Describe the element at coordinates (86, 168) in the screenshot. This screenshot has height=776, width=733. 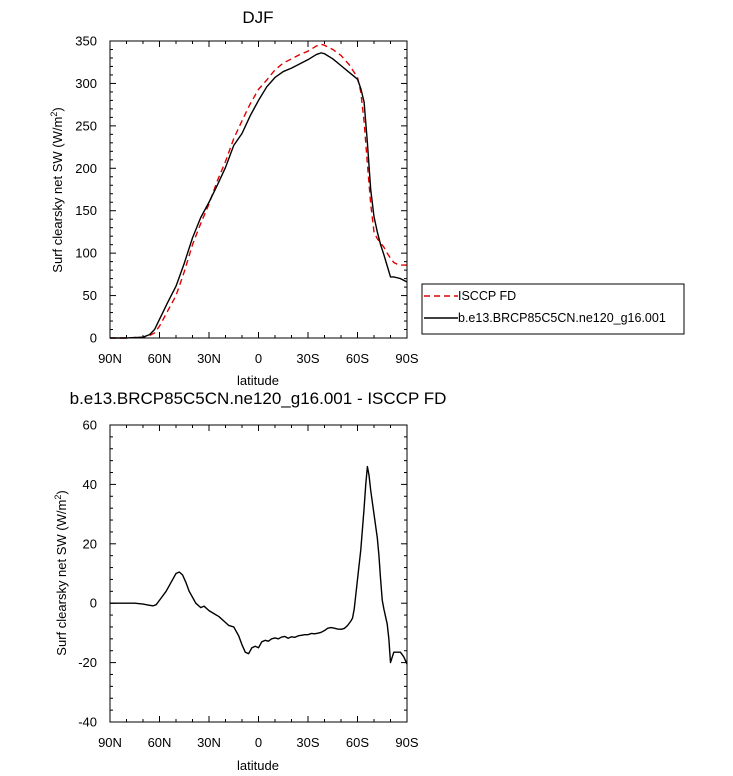
I see `top-y-tick-label: 200` at that location.